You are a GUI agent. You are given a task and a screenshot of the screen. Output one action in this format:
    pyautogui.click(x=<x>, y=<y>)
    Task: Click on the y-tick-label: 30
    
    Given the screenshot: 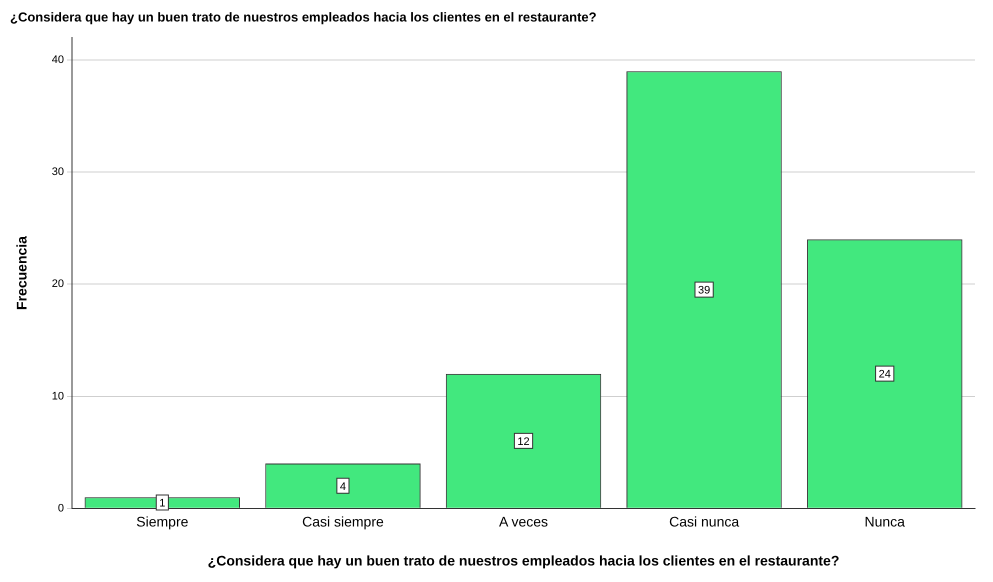 What is the action you would take?
    pyautogui.click(x=58, y=172)
    